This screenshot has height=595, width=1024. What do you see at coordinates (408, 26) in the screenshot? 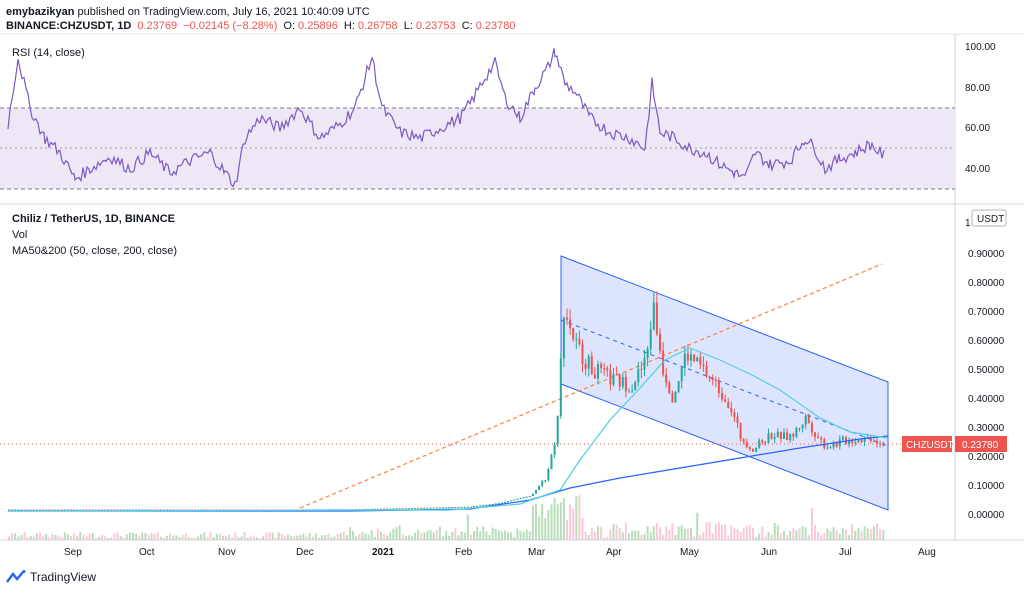
I see `low-label: L:` at bounding box center [408, 26].